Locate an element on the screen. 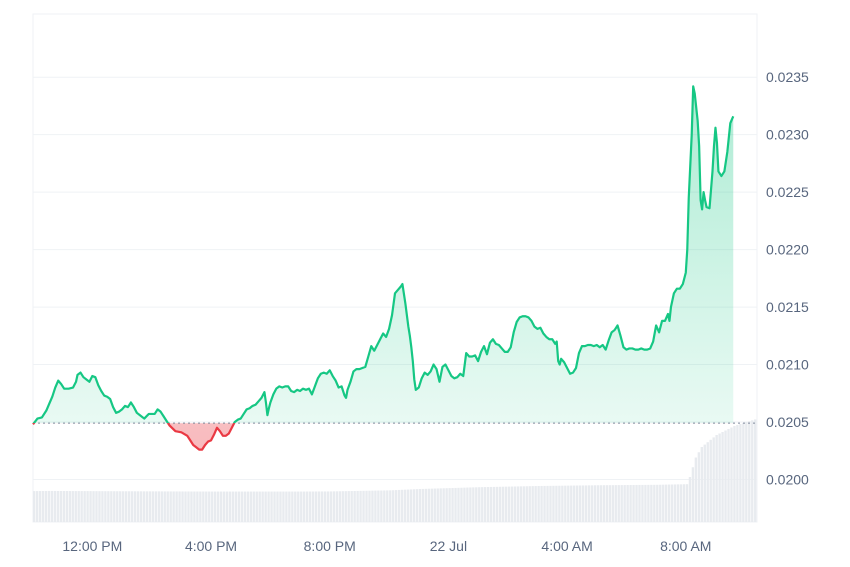 The width and height of the screenshot is (850, 567). x-tick-label: 22 Jul is located at coordinates (448, 546).